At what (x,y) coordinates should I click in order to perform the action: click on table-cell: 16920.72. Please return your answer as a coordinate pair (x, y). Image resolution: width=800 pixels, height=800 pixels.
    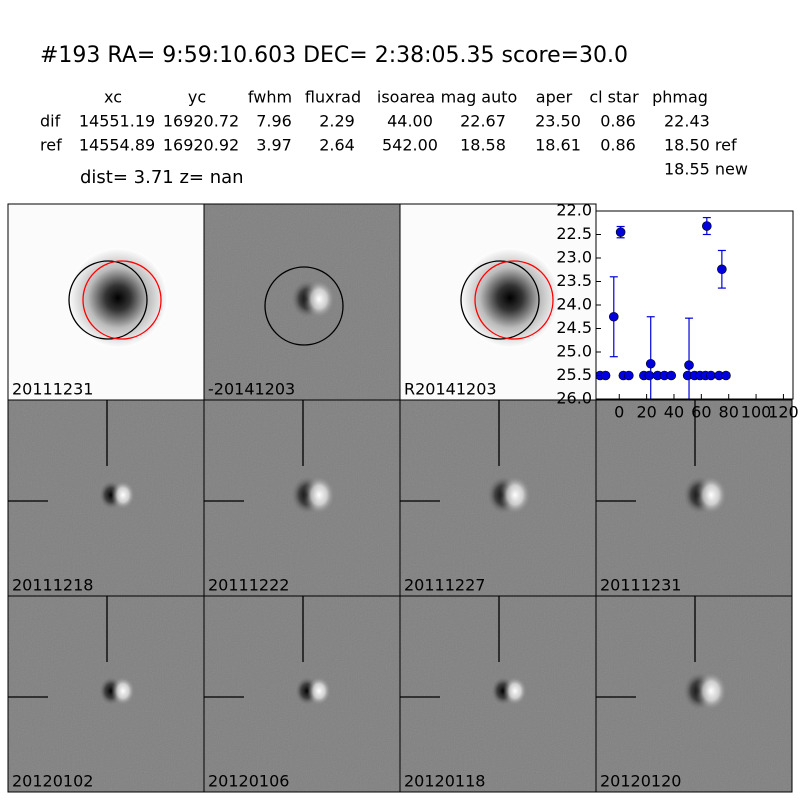
    Looking at the image, I should click on (201, 121).